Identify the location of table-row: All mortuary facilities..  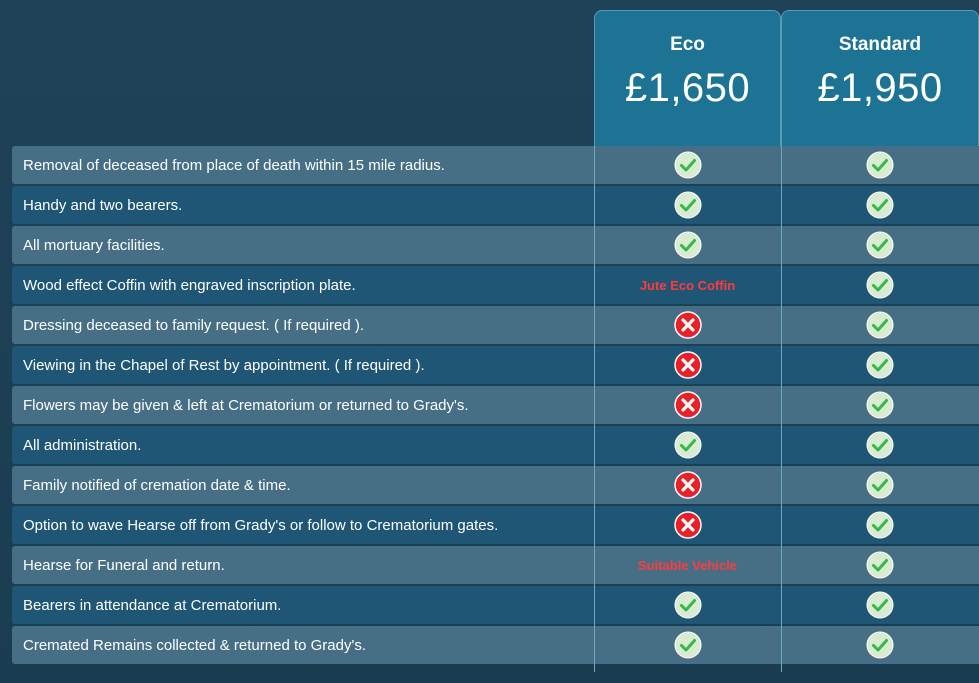
(495, 245).